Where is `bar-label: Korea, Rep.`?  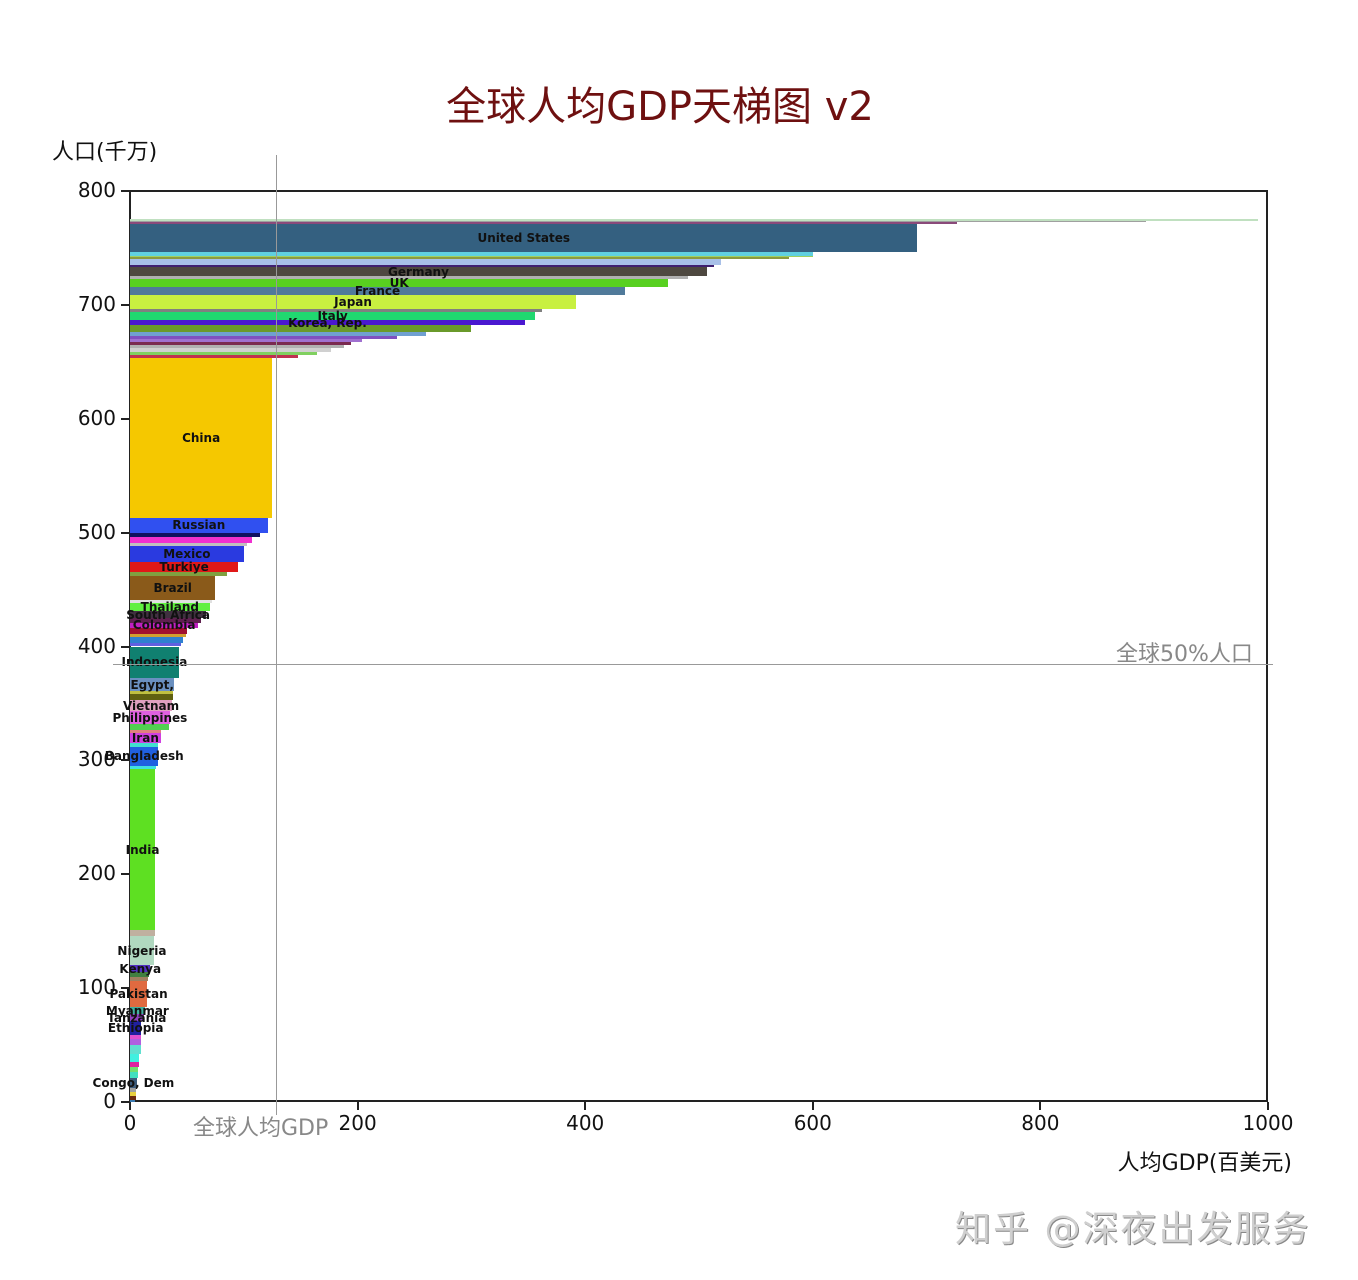
bar-label: Korea, Rep. is located at coordinates (327, 322).